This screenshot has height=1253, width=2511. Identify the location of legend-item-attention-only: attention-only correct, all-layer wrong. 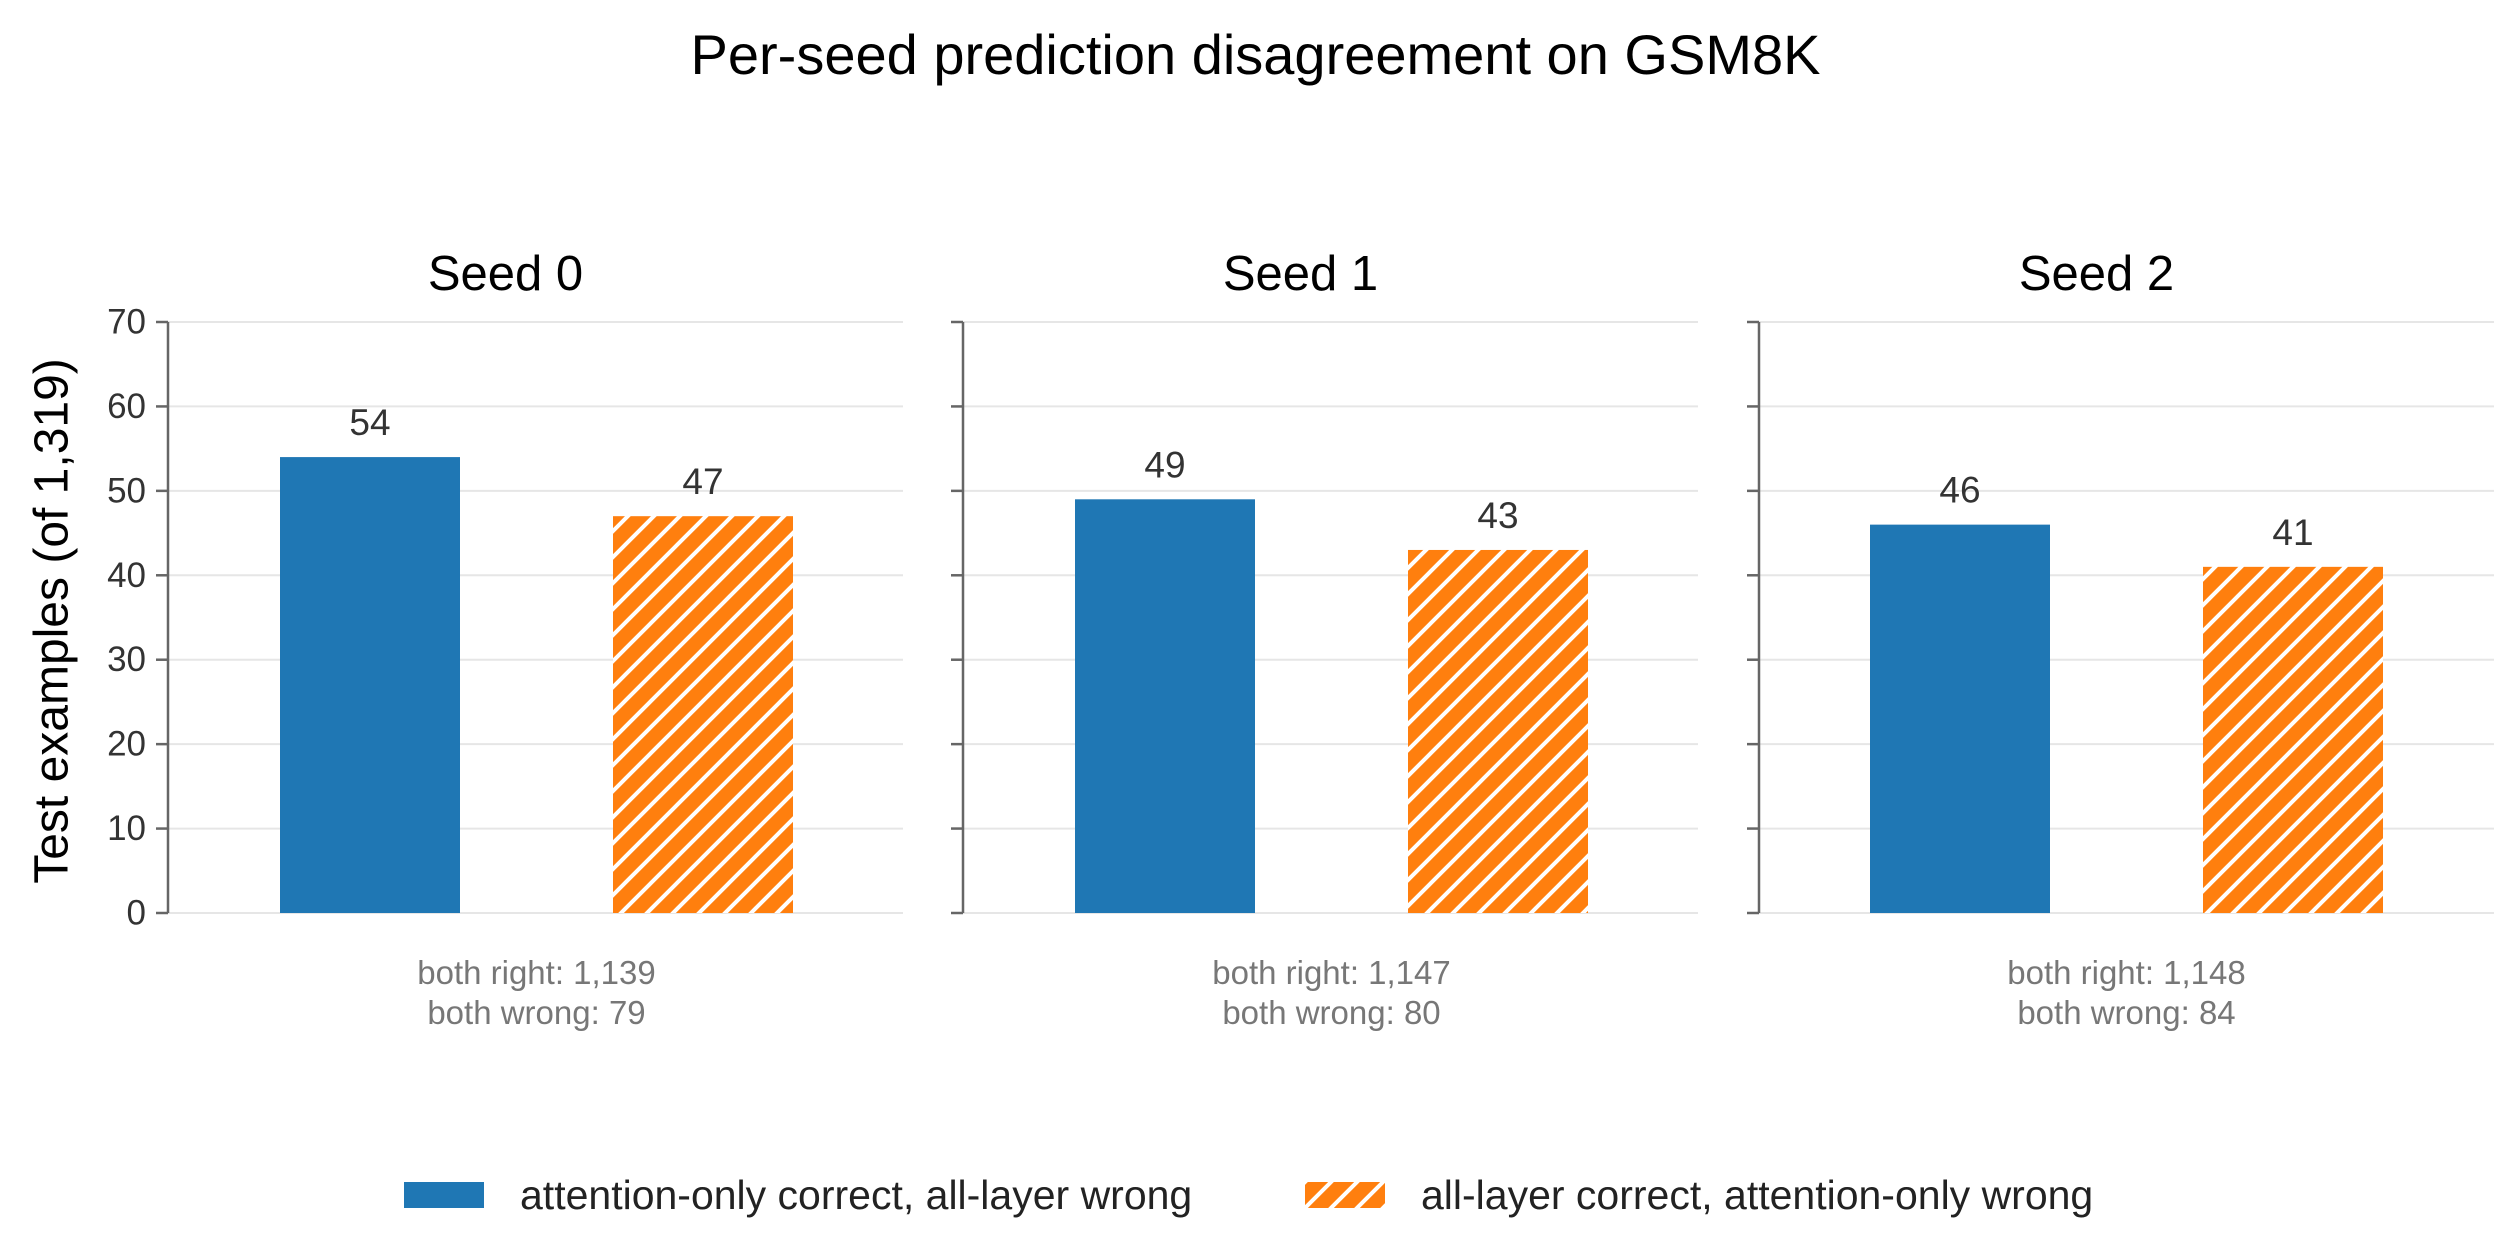
(798, 1195).